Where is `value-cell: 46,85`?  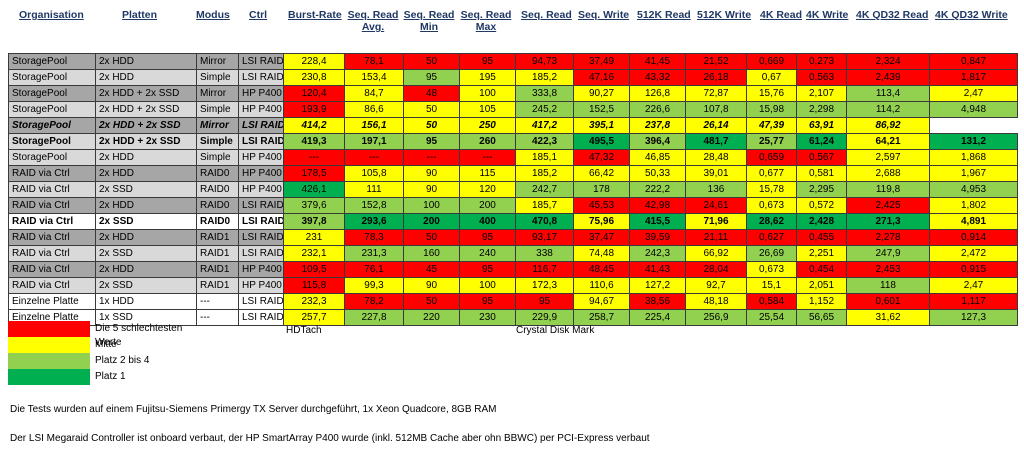
value-cell: 46,85 is located at coordinates (657, 157).